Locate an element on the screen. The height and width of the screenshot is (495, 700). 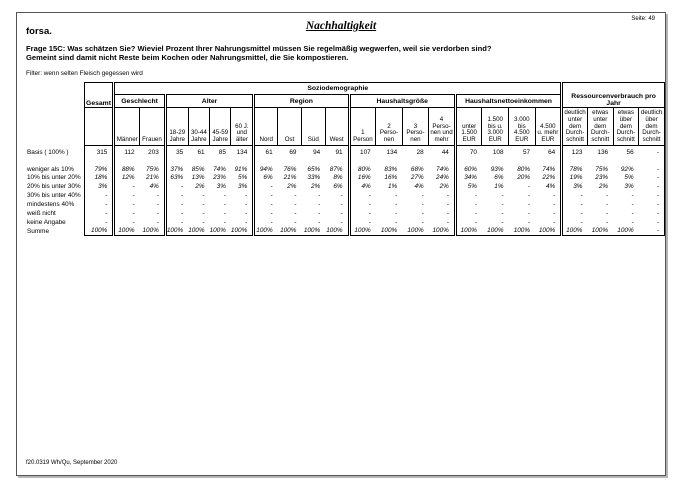
column-header: 3.000 bis 4.500 EUR is located at coordinates (522, 126).